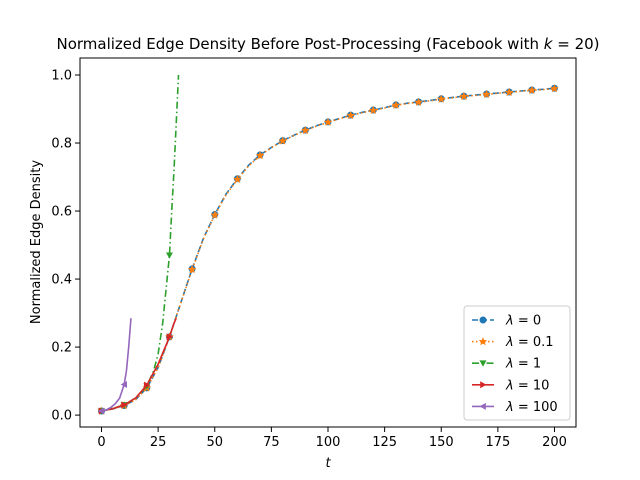  I want to click on y-tick-label: 0.4, so click(61, 280).